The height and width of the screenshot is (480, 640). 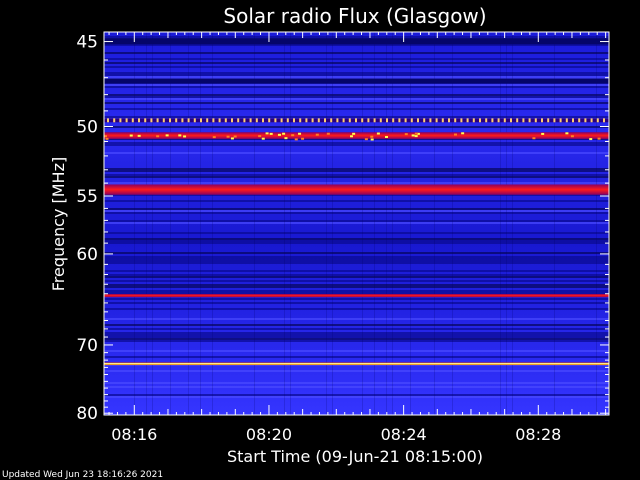 I want to click on update-footer: Updated Wed Jun 23 18:16:26 2021, so click(x=82, y=475).